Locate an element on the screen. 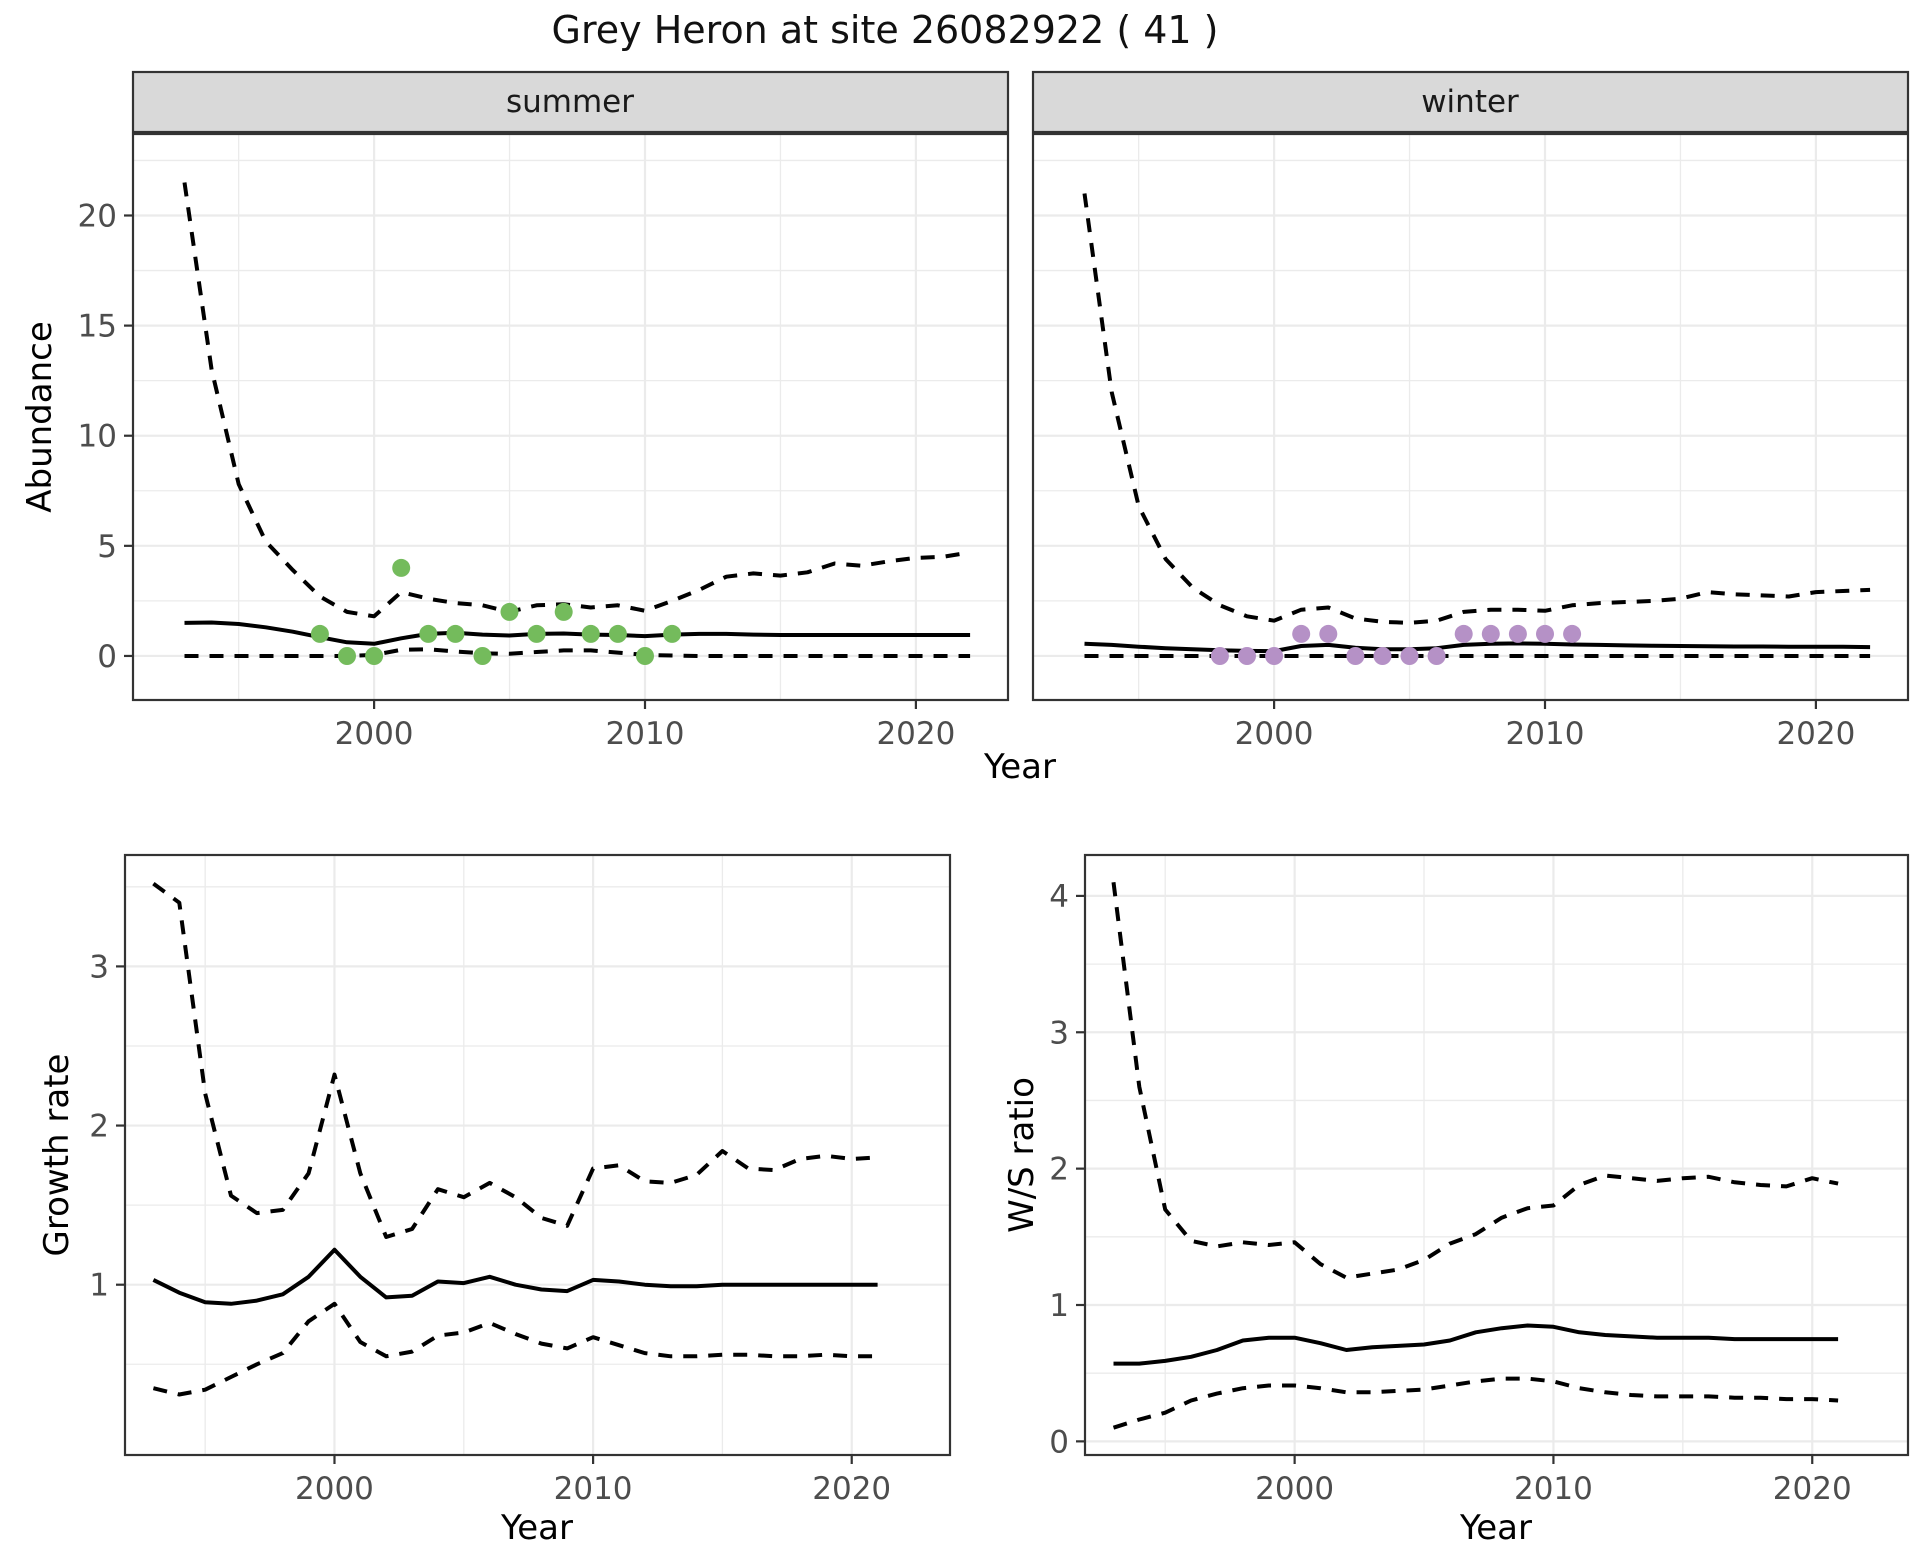 The width and height of the screenshot is (1920, 1560). growth-rate-y-axis-title: Growth rate is located at coordinates (57, 1155).